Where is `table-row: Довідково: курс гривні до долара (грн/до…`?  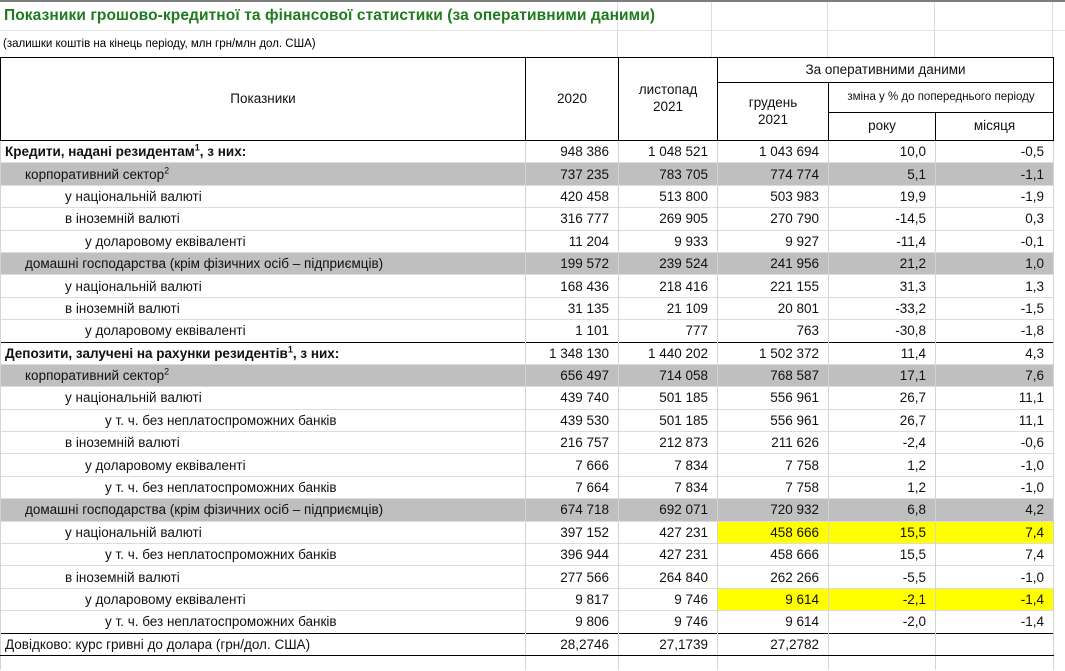 table-row: Довідково: курс гривні до долара (грн/до… is located at coordinates (527, 644).